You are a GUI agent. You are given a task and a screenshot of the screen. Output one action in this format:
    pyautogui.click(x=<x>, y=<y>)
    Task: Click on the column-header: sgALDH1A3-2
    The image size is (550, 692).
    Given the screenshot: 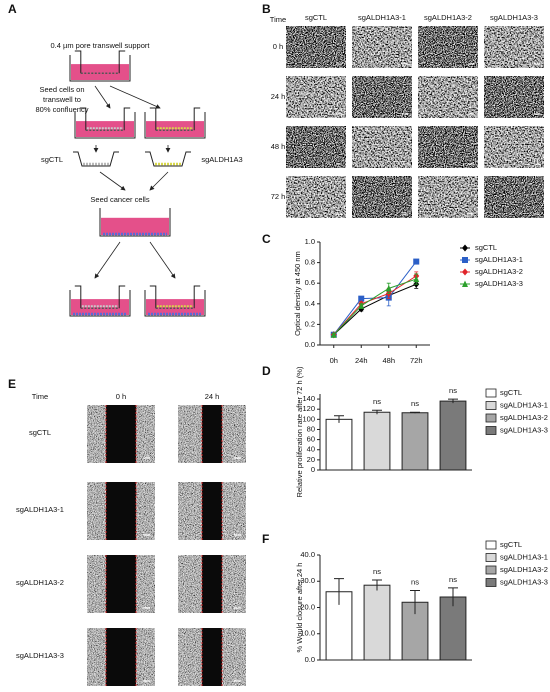 What is the action you would take?
    pyautogui.click(x=448, y=17)
    